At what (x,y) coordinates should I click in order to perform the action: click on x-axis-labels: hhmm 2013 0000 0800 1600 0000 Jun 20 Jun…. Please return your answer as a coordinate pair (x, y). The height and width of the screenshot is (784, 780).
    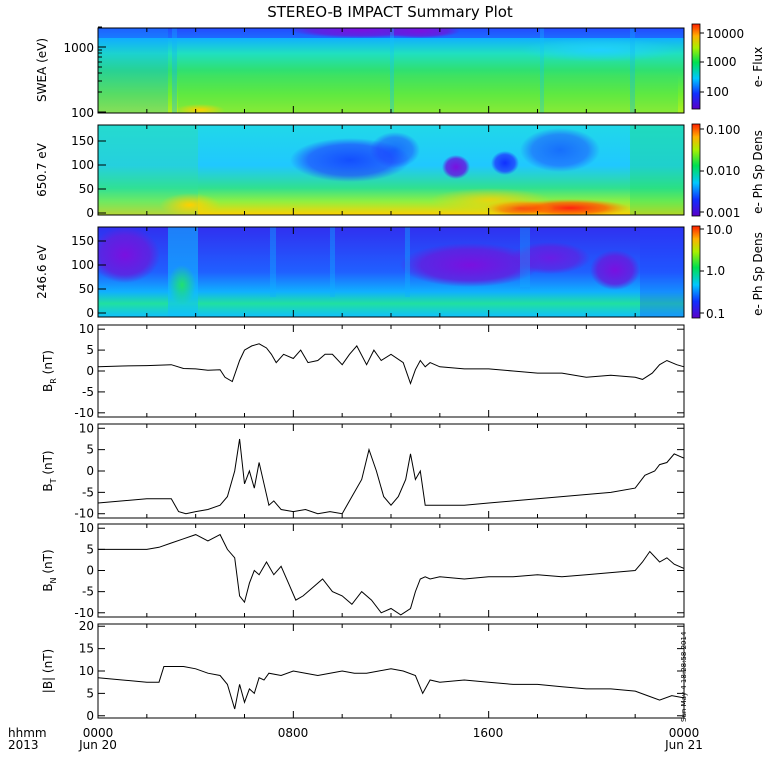
    Looking at the image, I should click on (355, 739).